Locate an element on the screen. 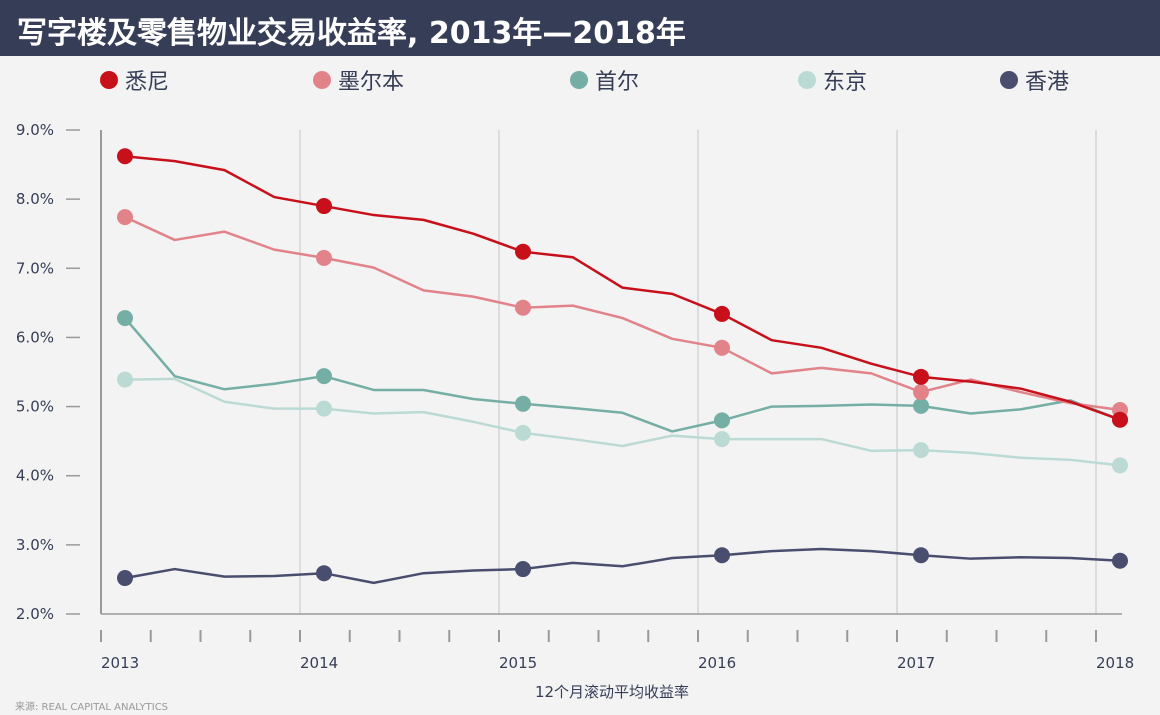 This screenshot has width=1160, height=715. title-bar: 写字楼及零售物业交易收益率, 2013年—2018年 is located at coordinates (580, 28).